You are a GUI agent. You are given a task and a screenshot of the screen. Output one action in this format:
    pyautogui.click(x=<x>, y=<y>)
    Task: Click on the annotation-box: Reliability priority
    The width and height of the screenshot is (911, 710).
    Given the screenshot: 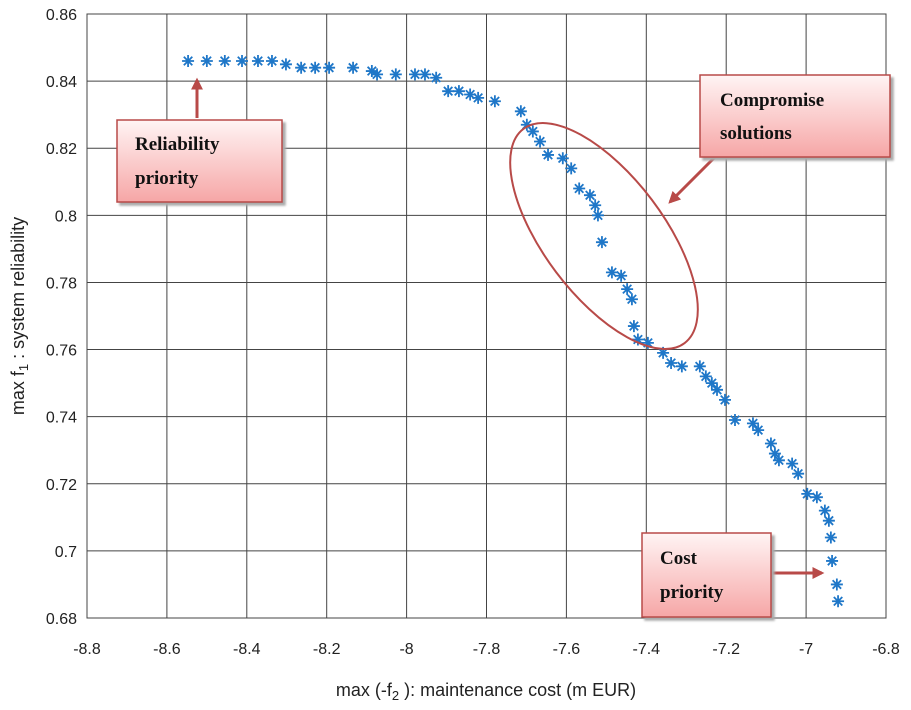 What is the action you would take?
    pyautogui.click(x=199, y=161)
    